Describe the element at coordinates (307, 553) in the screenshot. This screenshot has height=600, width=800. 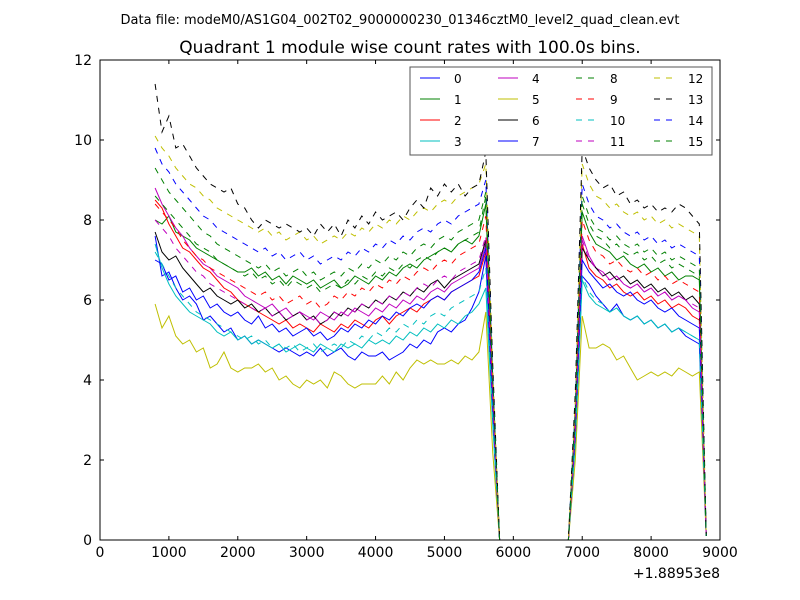
I see `x-tick-label: 3000` at that location.